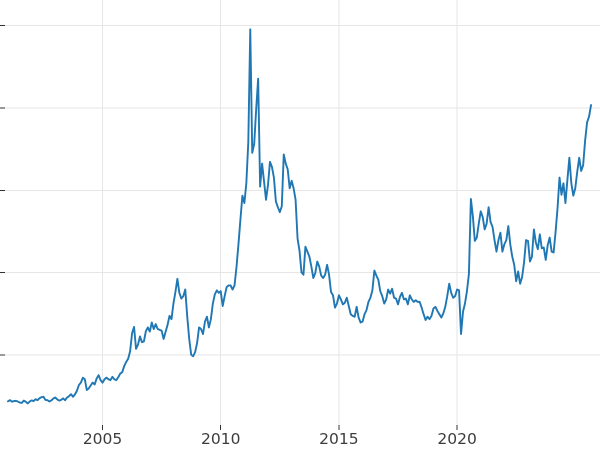  Describe the element at coordinates (456, 439) in the screenshot. I see `x-tick-label: 2020` at that location.